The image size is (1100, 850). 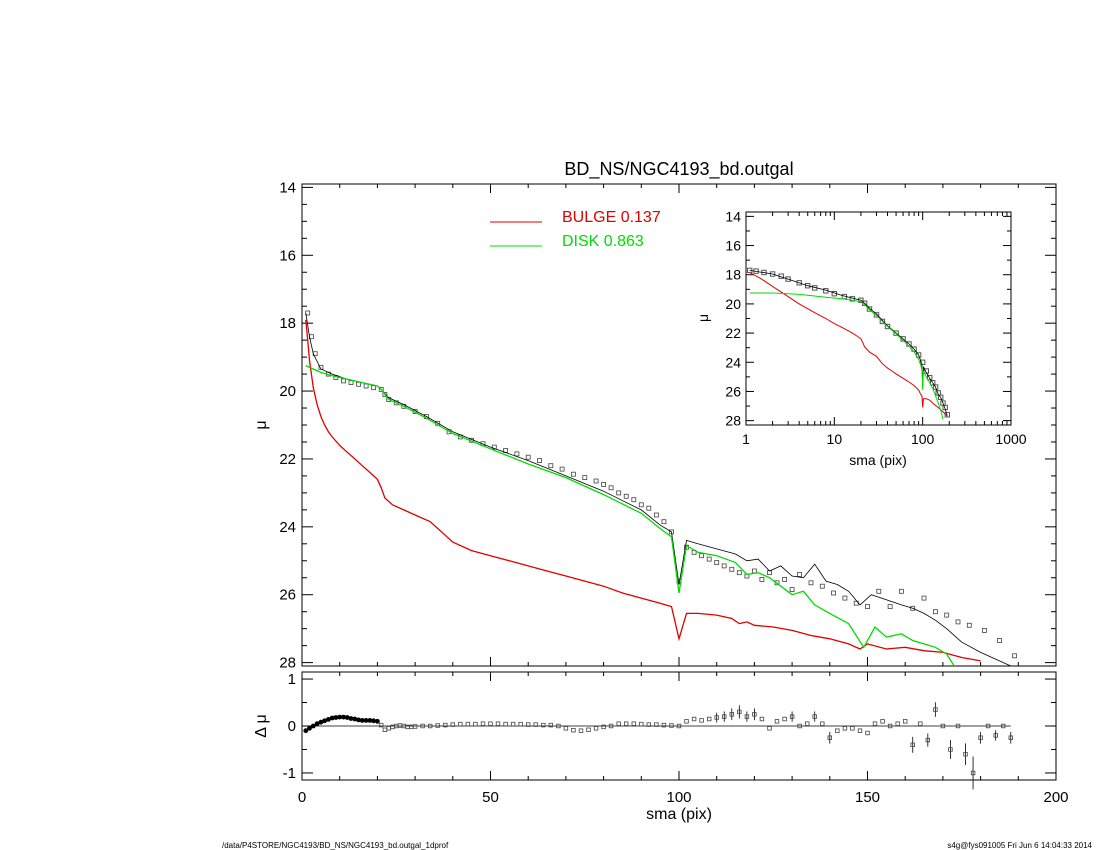 What do you see at coordinates (287, 663) in the screenshot?
I see `main-y-tick-label: 28` at bounding box center [287, 663].